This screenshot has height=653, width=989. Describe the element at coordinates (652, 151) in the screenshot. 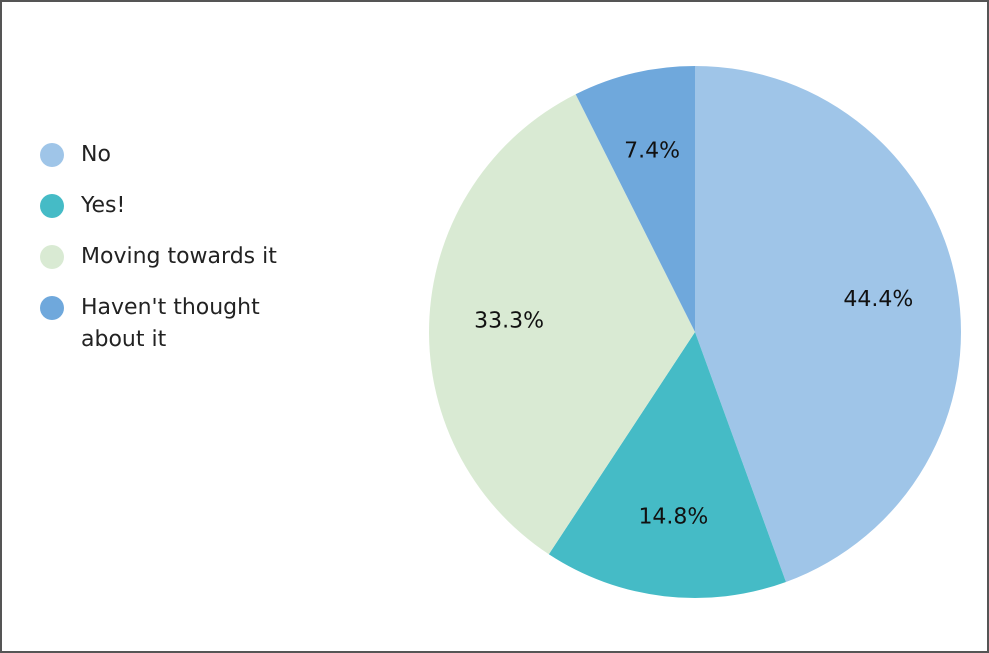

I see `data-label: 7.4%` at that location.